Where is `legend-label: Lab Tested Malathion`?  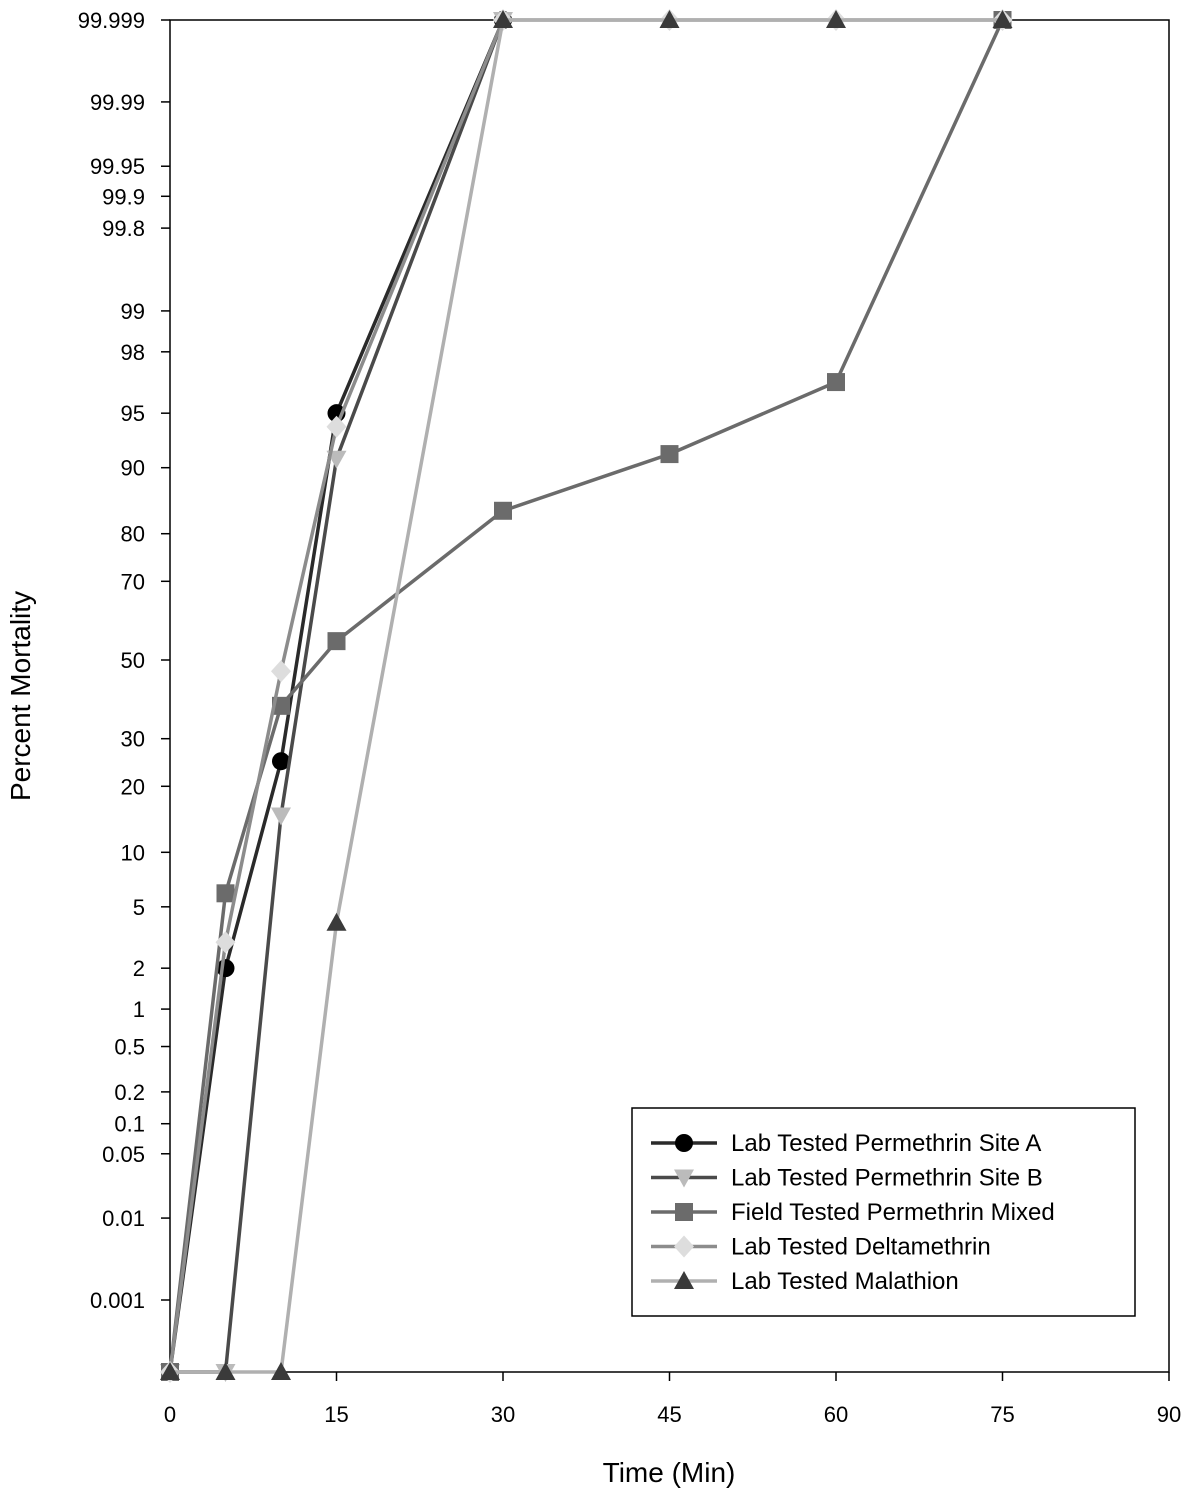 legend-label: Lab Tested Malathion is located at coordinates (845, 1281).